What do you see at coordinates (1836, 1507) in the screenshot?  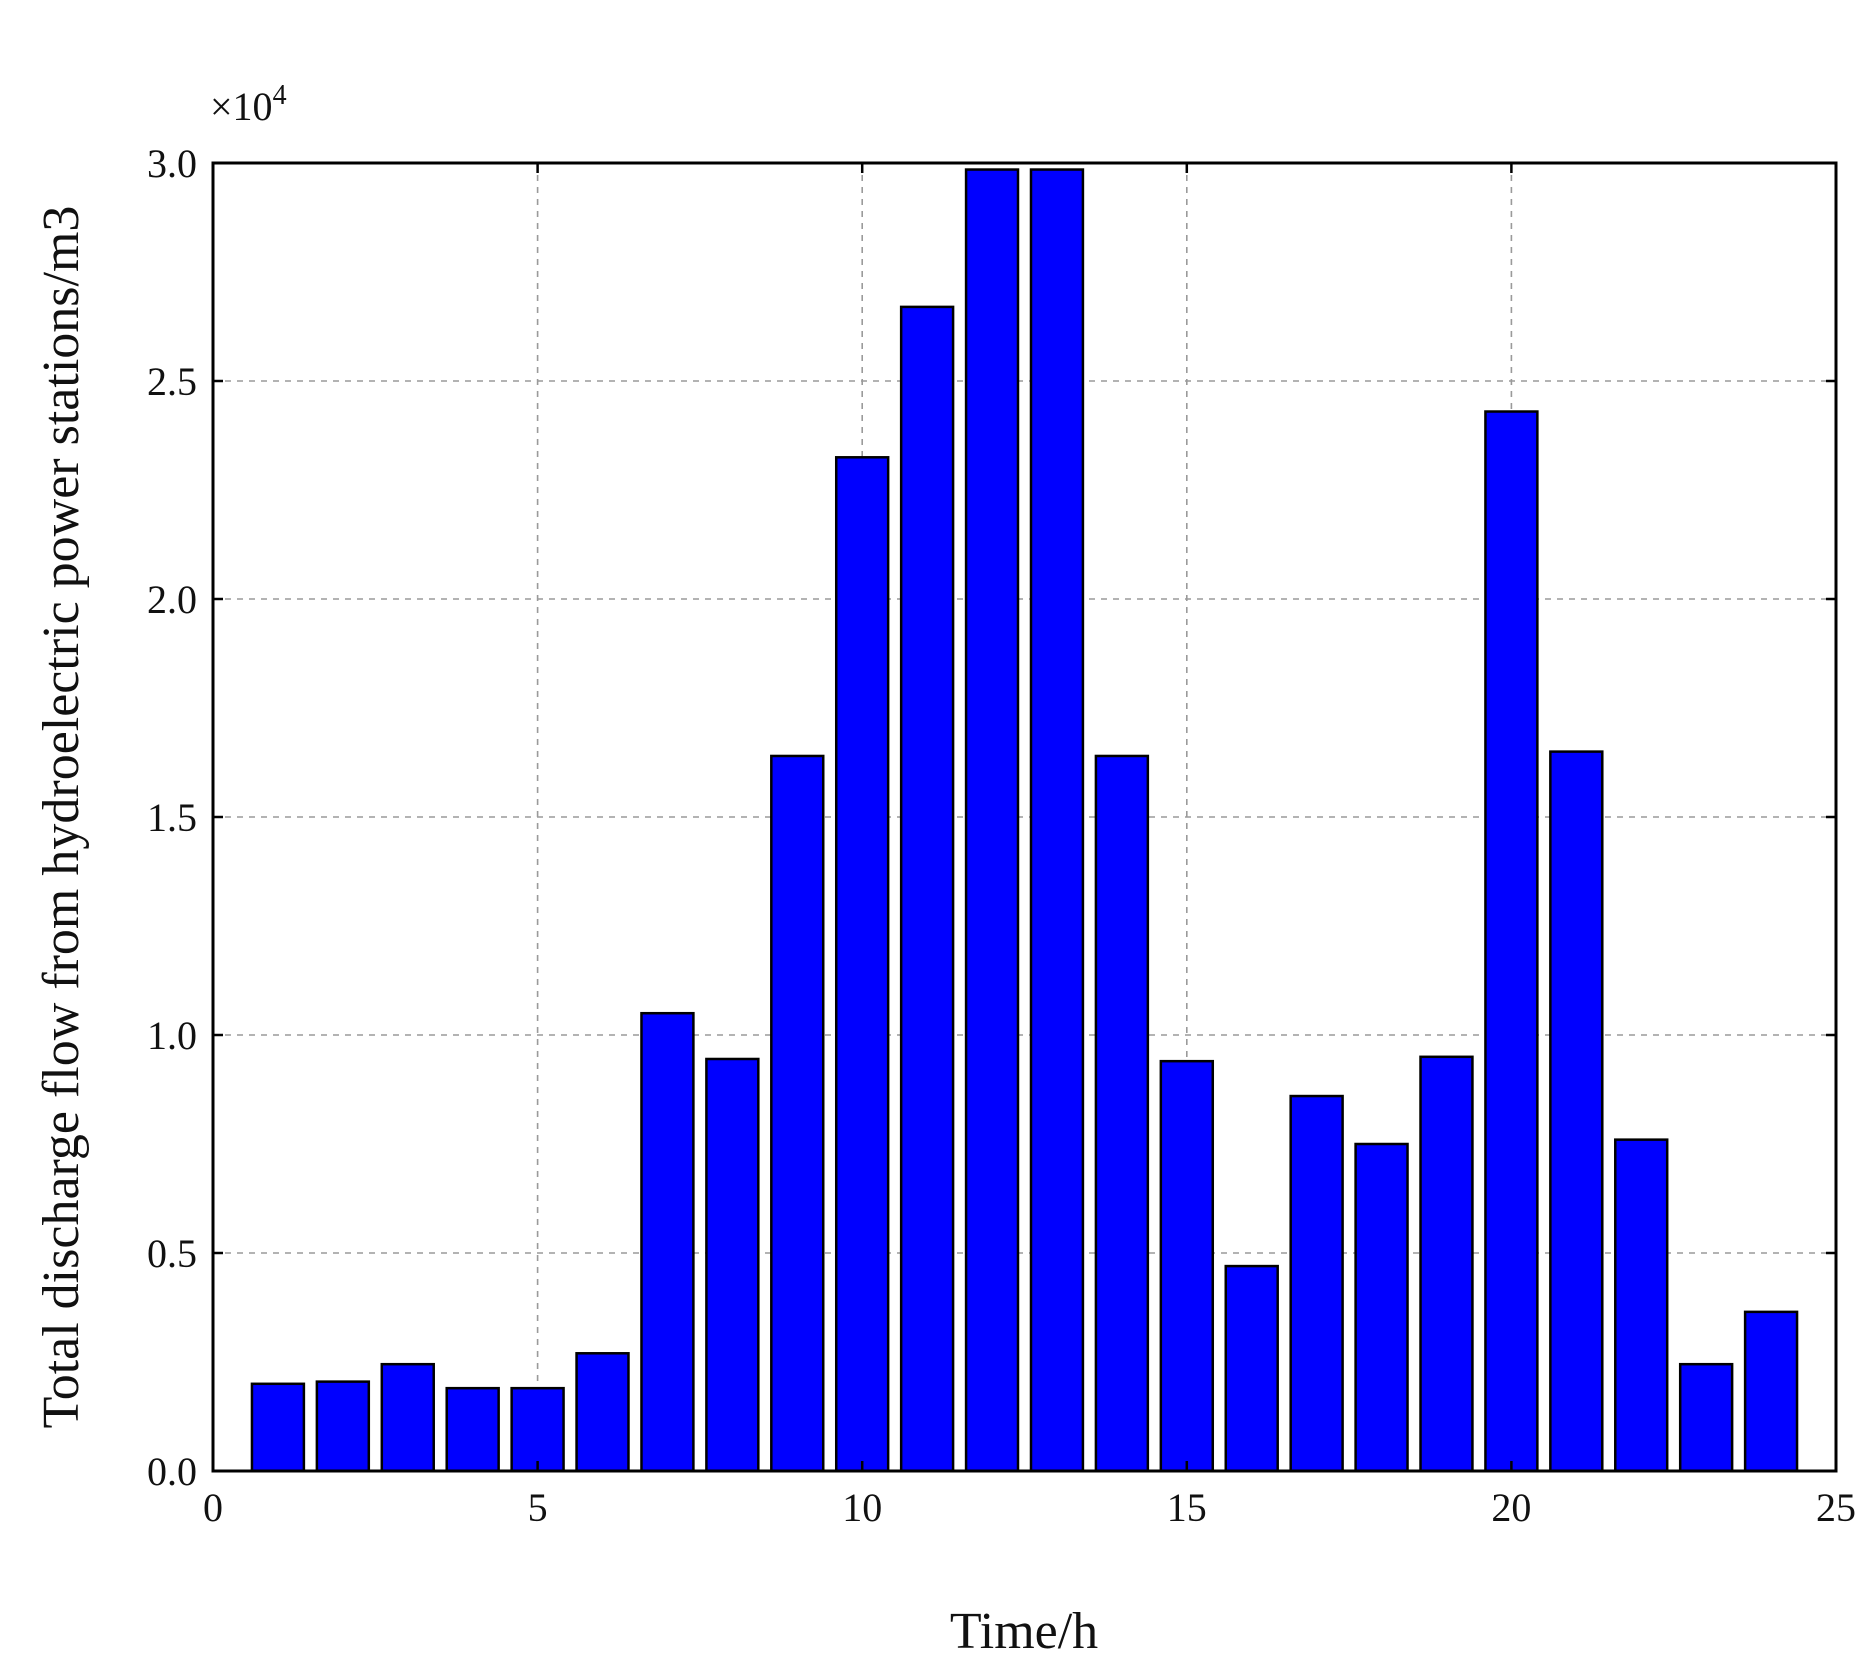 I see `x-tick-label: 25` at bounding box center [1836, 1507].